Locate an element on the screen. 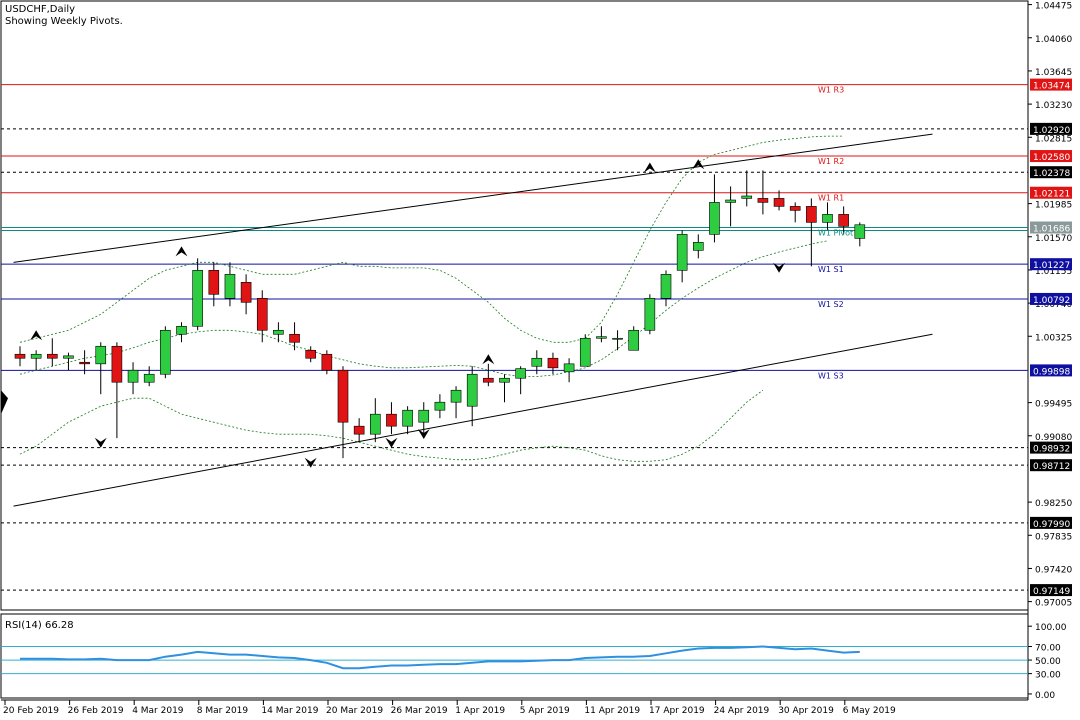 This screenshot has height=720, width=1080. level-price-tag-label: 0.98712 is located at coordinates (1051, 467).